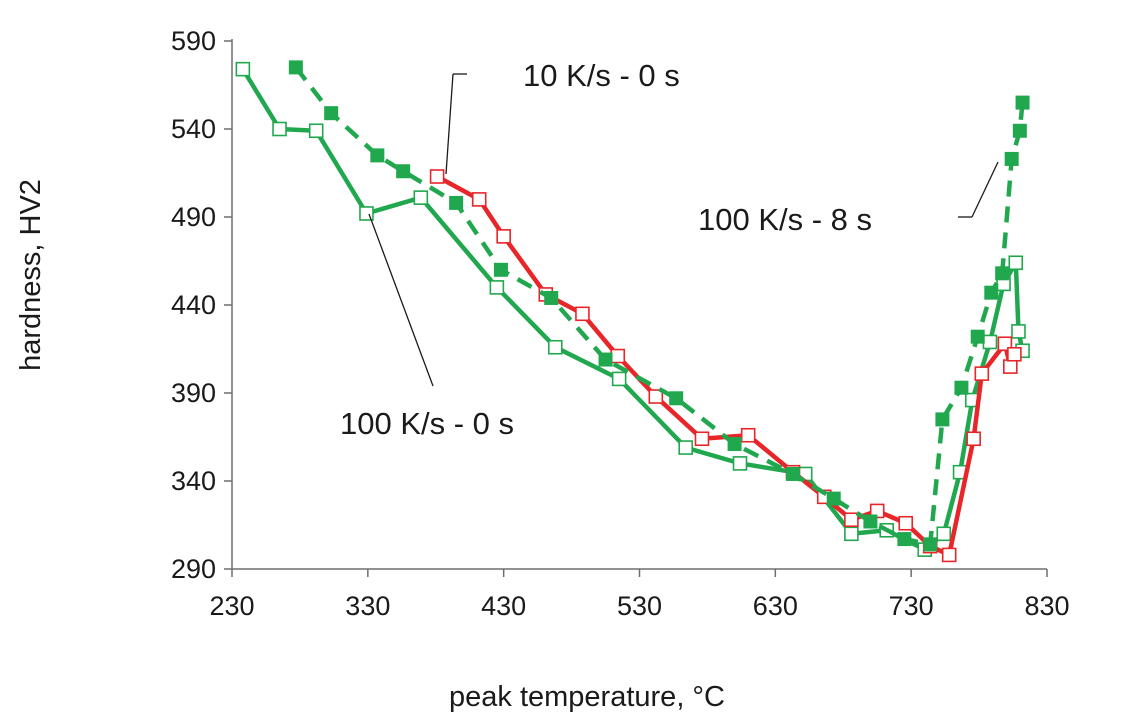  Describe the element at coordinates (911, 606) in the screenshot. I see `x-tick-label: 730` at that location.